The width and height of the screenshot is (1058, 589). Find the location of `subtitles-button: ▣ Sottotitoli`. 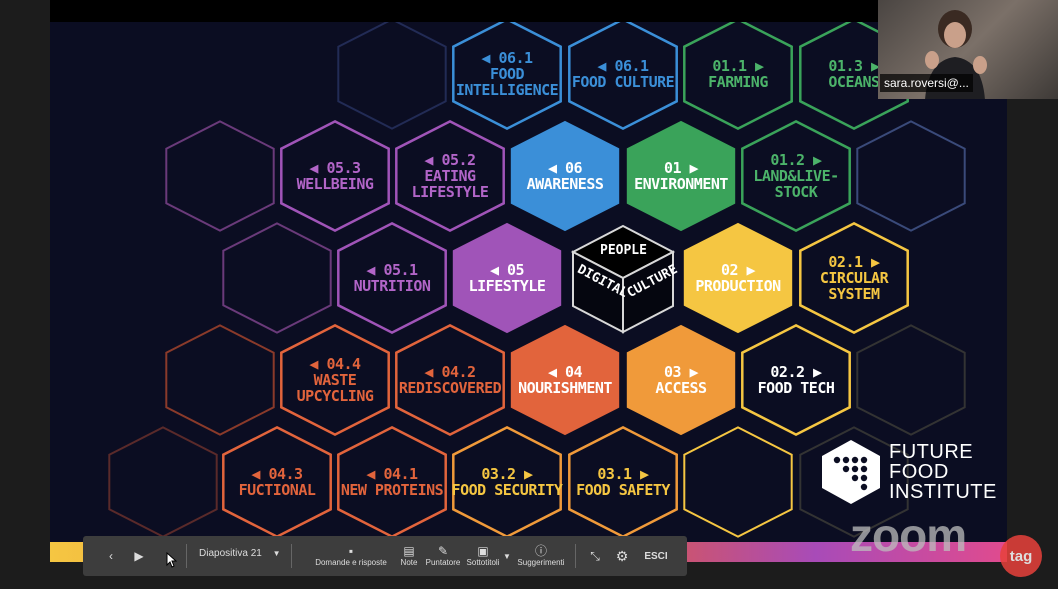

subtitles-button: ▣ Sottotitoli is located at coordinates (483, 556).